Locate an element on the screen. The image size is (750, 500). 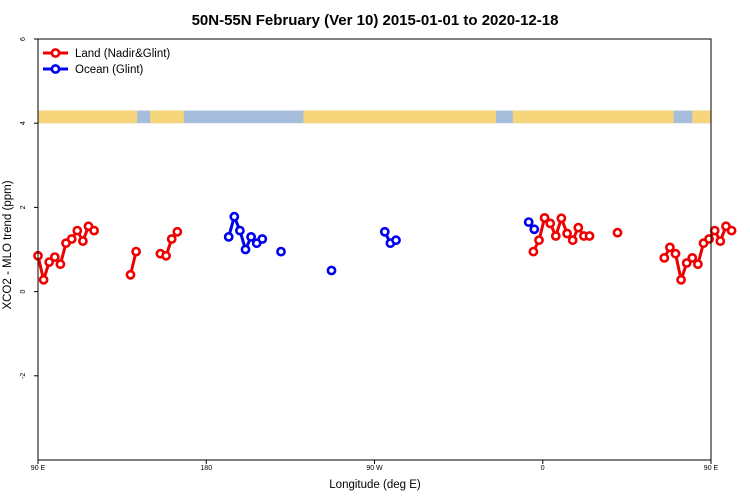
series-line is located at coordinates (66, 253).